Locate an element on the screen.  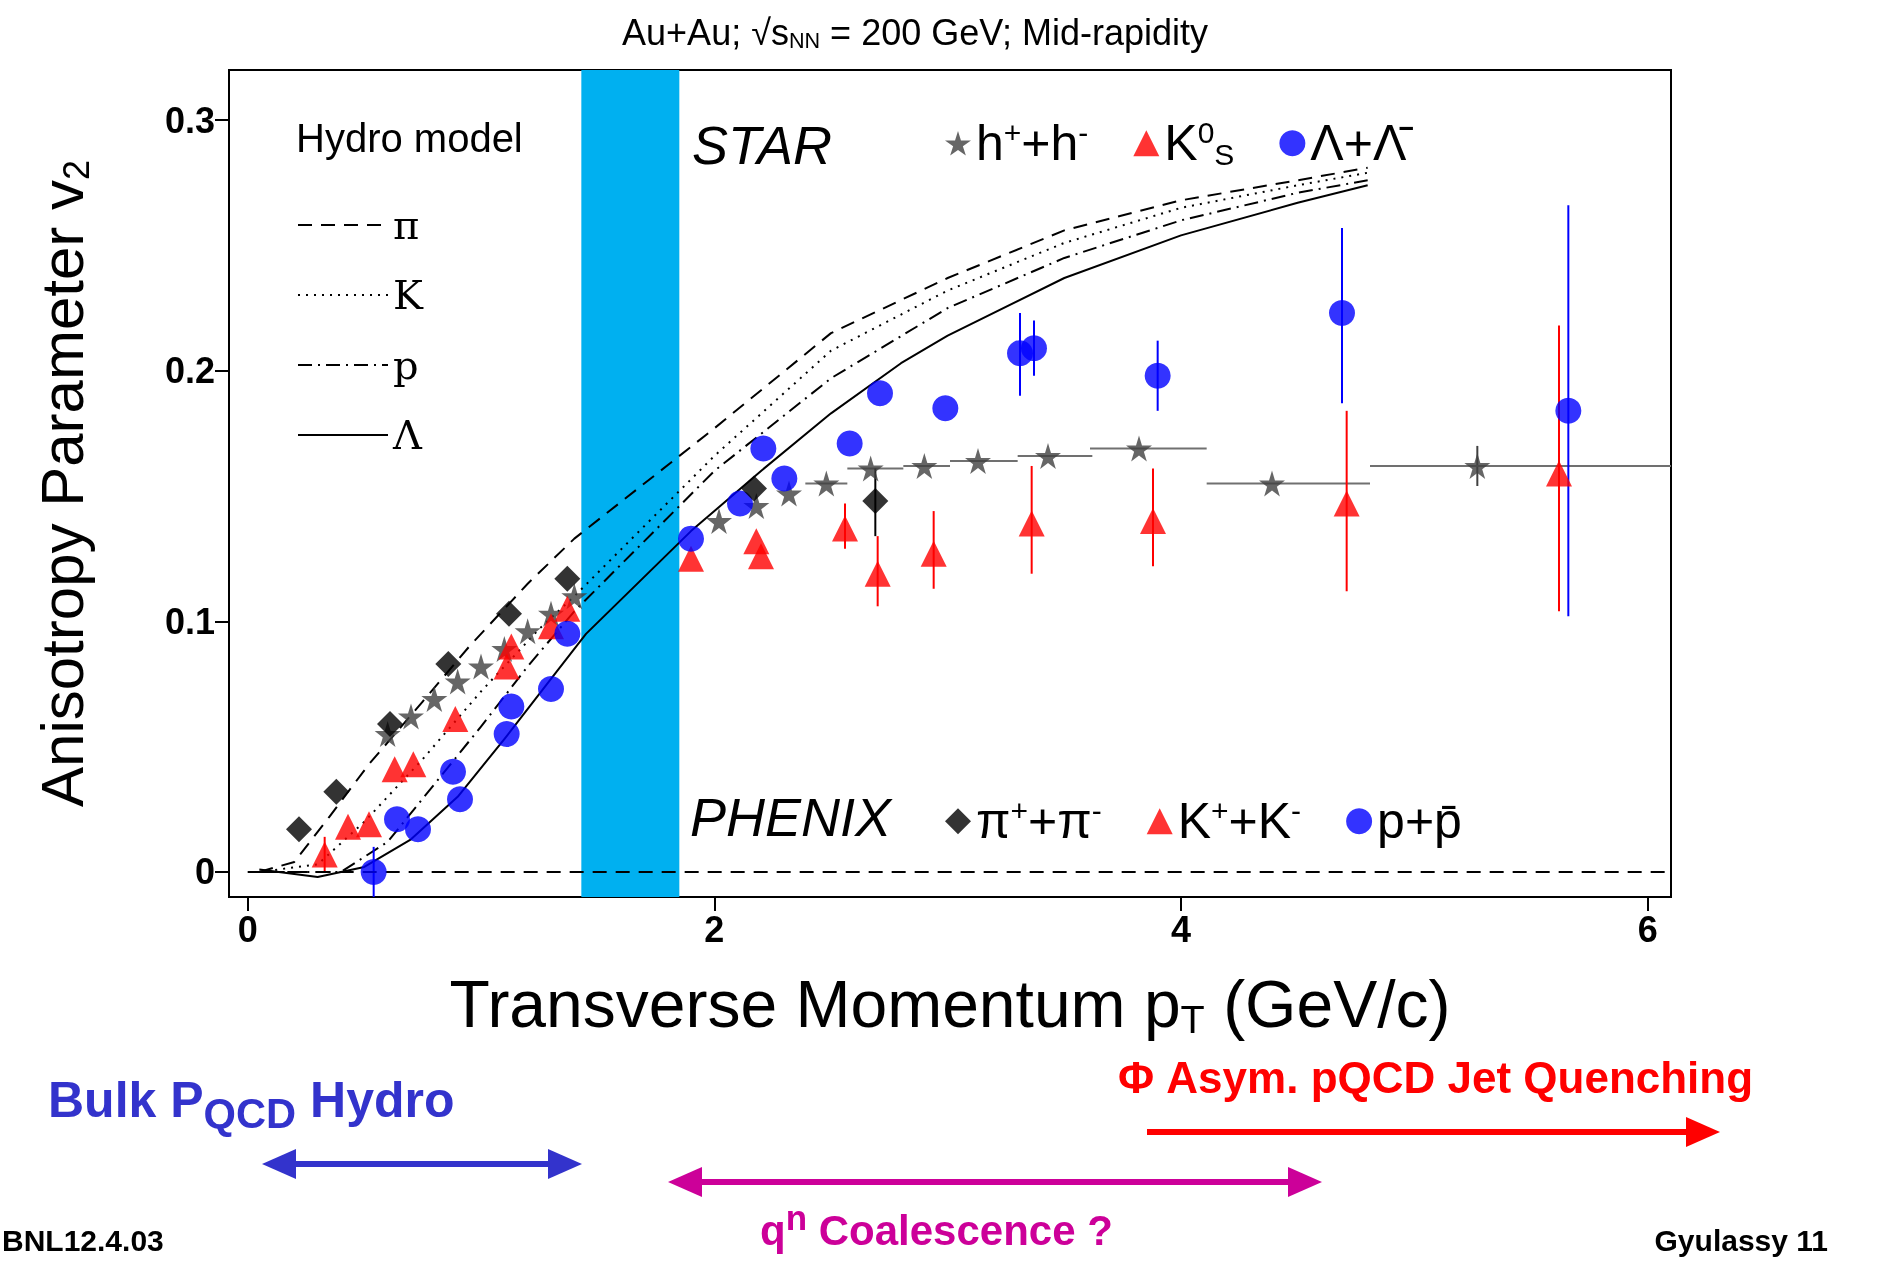
legend-label: h++h- is located at coordinates (1032, 143).